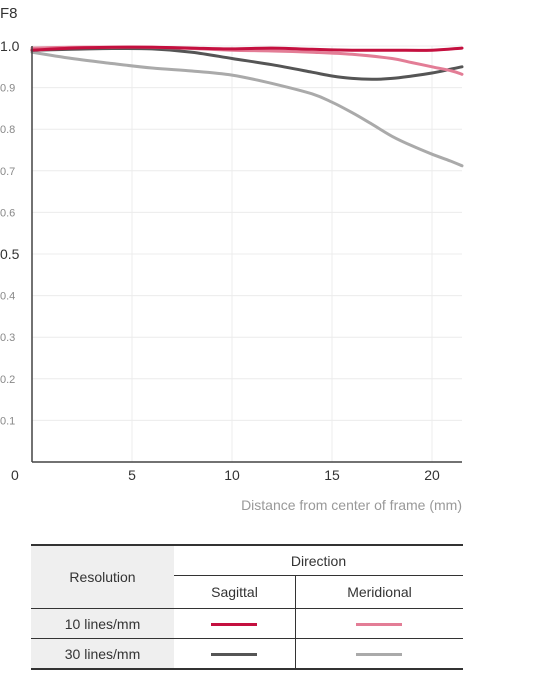 The width and height of the screenshot is (547, 679). I want to click on y-tick-label: 0.5, so click(10, 254).